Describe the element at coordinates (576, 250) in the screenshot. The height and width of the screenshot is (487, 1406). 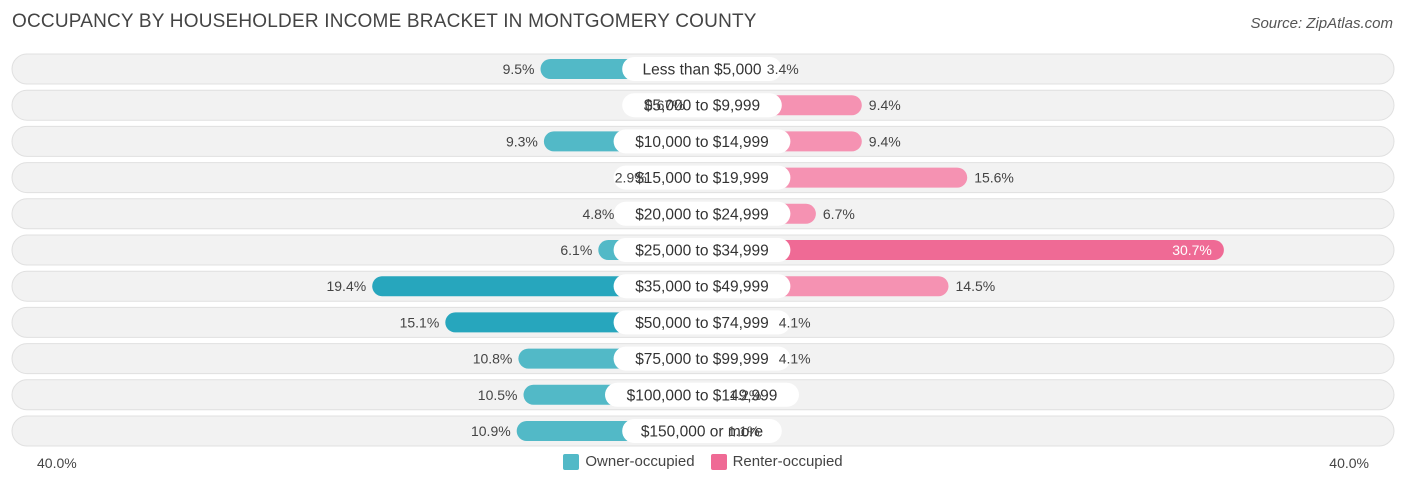
I see `owner-value-label: 6.1%` at that location.